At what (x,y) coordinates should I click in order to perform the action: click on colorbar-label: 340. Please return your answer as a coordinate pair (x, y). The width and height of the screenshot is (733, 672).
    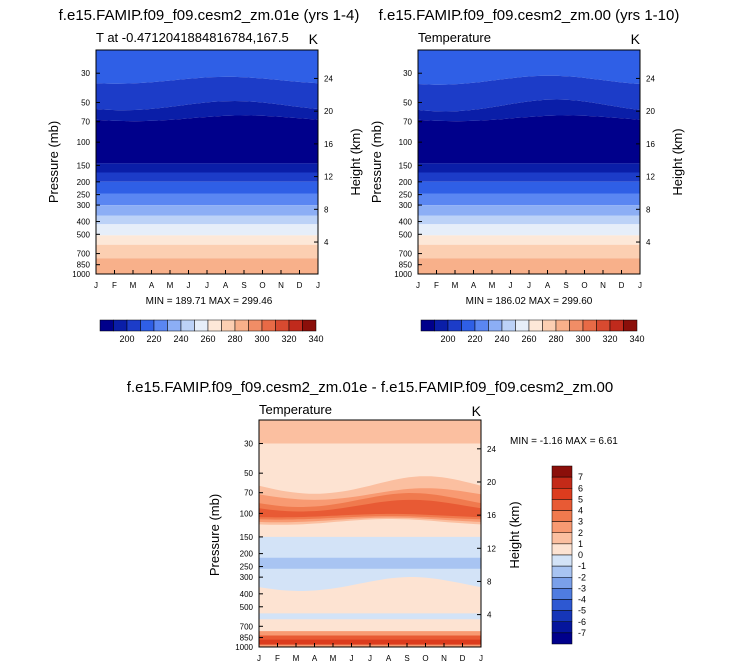
    Looking at the image, I should click on (315, 339).